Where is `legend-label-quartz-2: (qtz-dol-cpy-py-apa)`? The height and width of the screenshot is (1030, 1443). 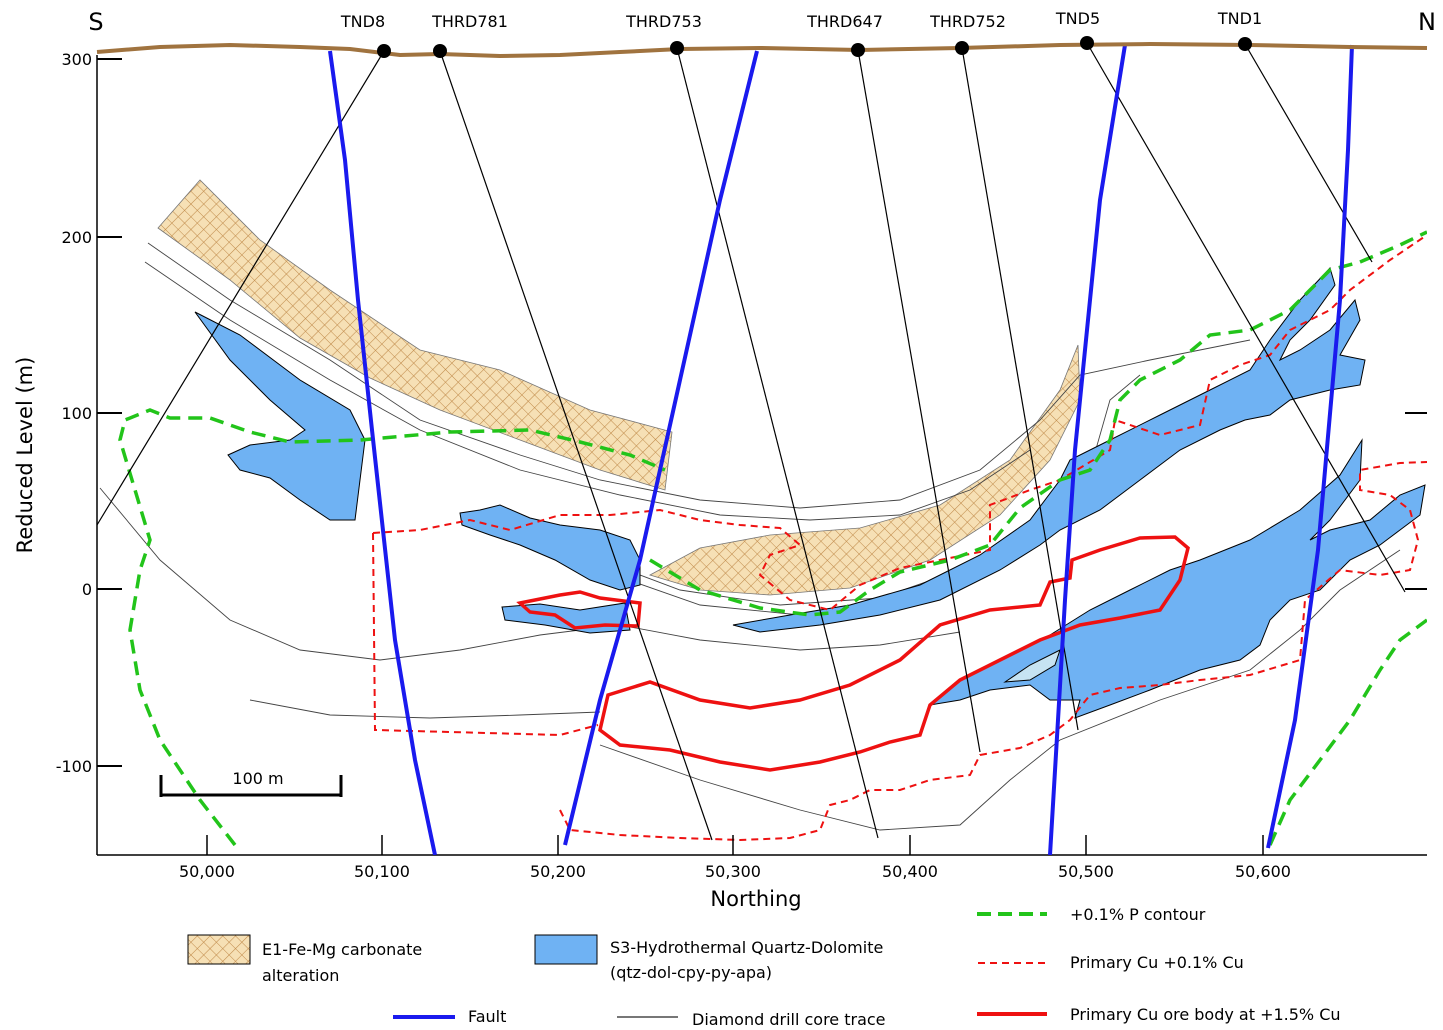 legend-label-quartz-2: (qtz-dol-cpy-py-apa) is located at coordinates (691, 972).